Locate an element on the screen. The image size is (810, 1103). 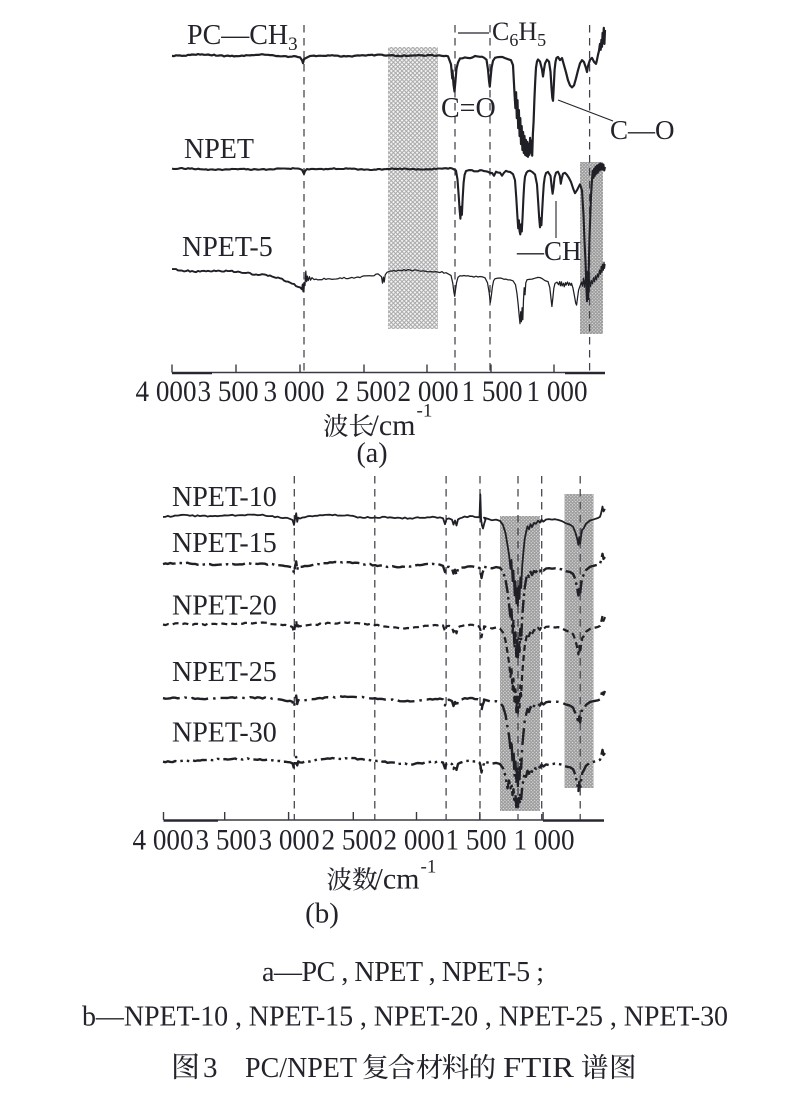
svg-text: NPET-15 is located at coordinates (224, 543).